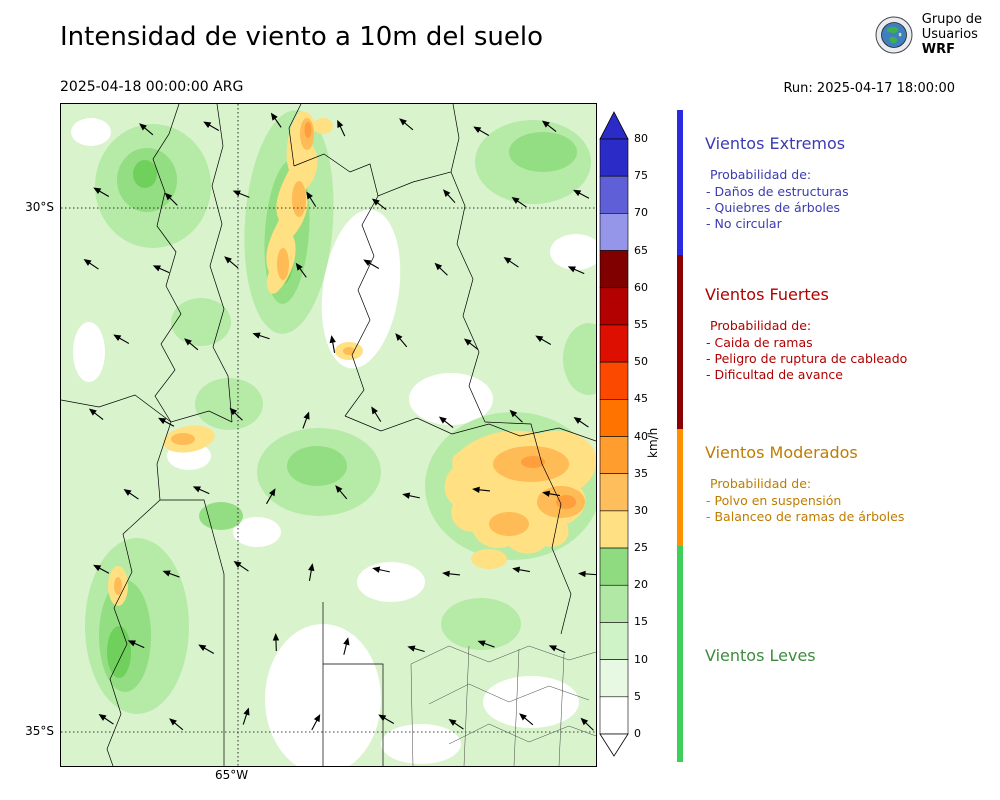 This screenshot has height=800, width=1000. Describe the element at coordinates (938, 49) in the screenshot. I see `logo-line-3: WRF` at that location.